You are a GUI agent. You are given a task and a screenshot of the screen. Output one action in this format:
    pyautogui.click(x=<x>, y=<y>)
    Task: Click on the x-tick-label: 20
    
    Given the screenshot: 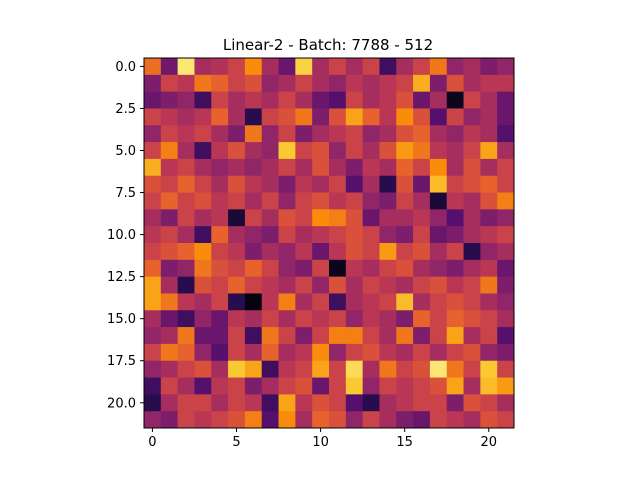 What is the action you would take?
    pyautogui.click(x=488, y=442)
    